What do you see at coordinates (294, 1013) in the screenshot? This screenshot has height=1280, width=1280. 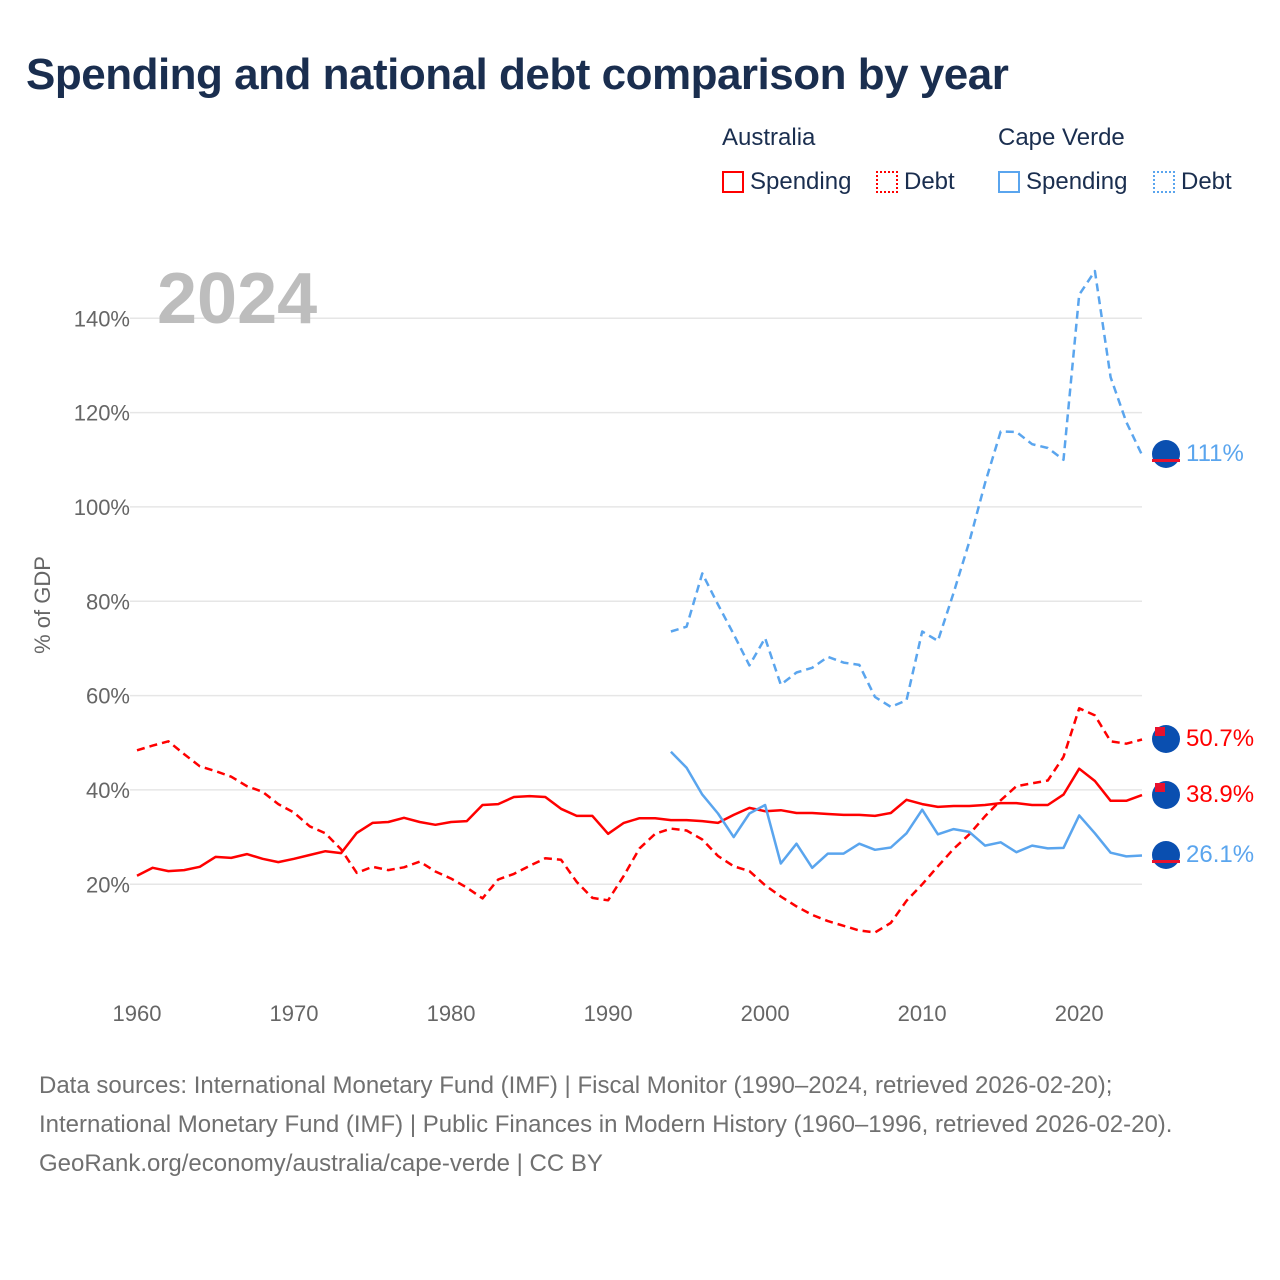 I see `x-tick-label: 1970` at bounding box center [294, 1013].